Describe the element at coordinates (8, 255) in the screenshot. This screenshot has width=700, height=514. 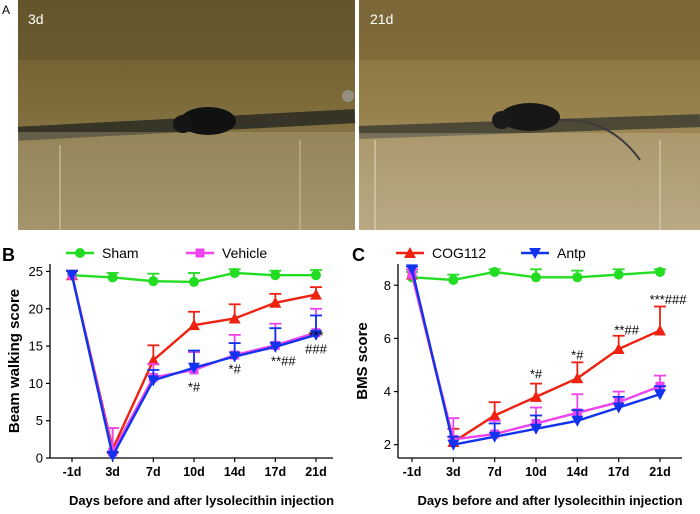
I see `panel-b-label: B` at that location.